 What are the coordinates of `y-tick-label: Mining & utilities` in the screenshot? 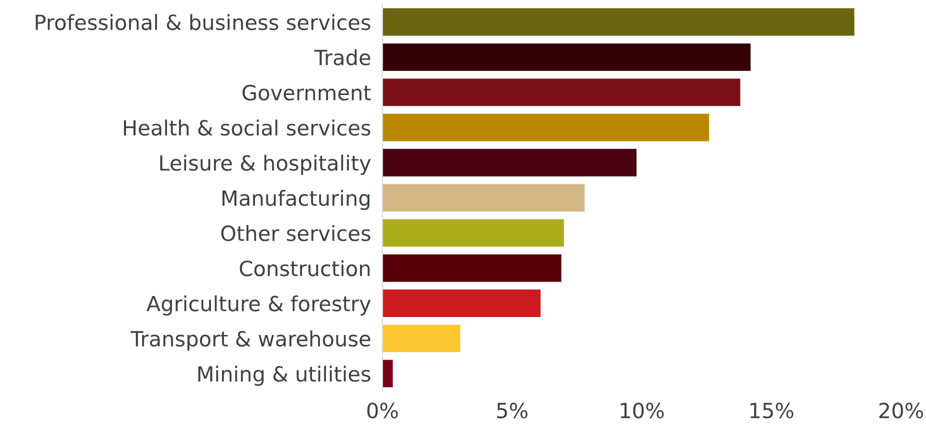 It's located at (284, 376).